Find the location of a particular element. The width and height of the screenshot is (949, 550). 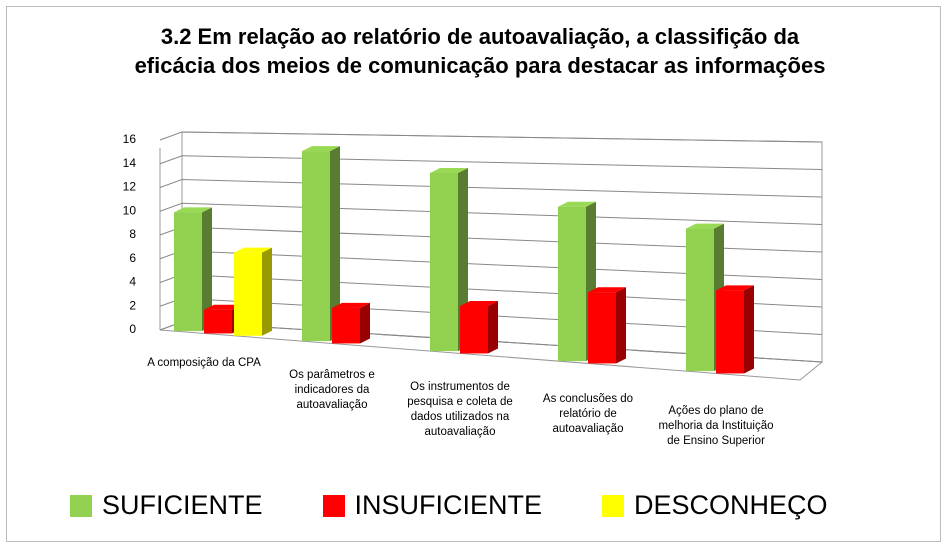

y-tick-label: 12 is located at coordinates (130, 187).